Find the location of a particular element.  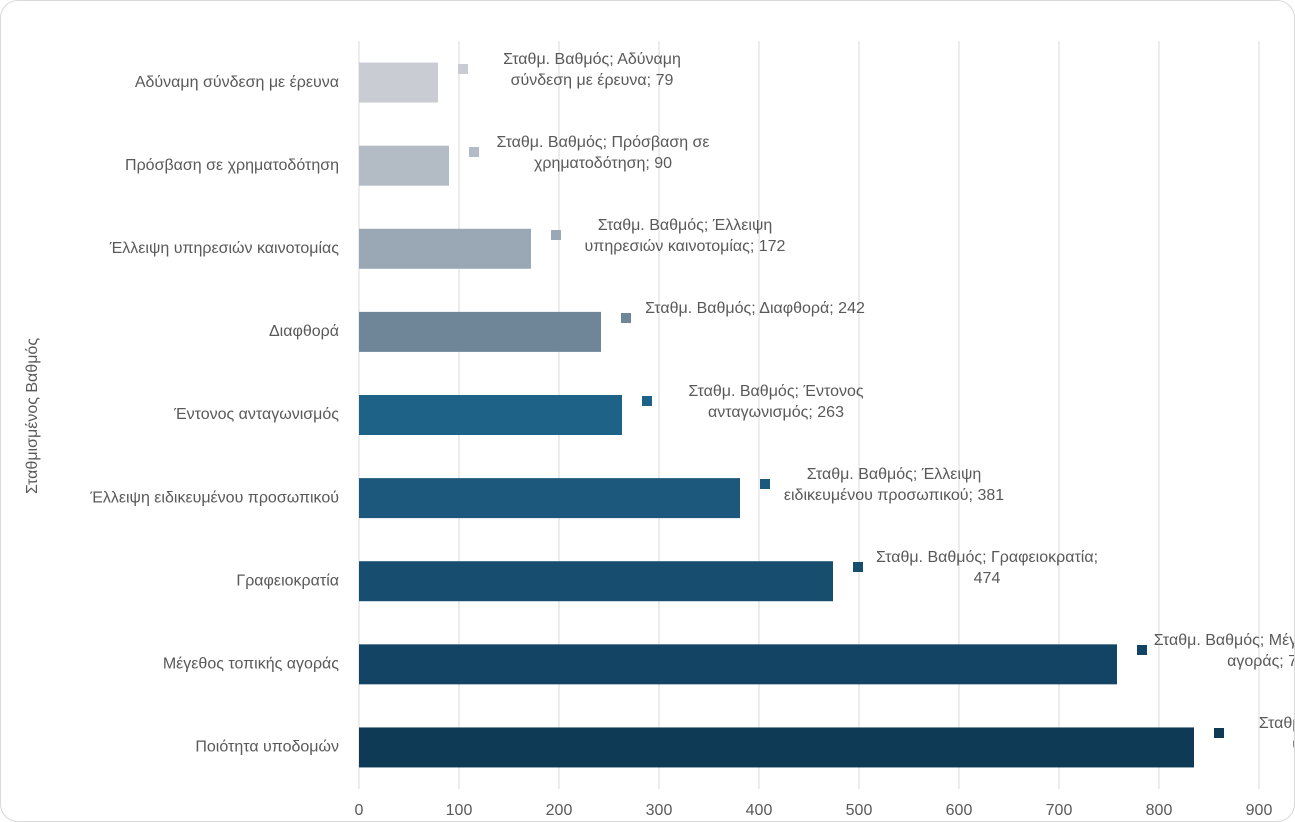

x-tick-label: 400 is located at coordinates (759, 810).